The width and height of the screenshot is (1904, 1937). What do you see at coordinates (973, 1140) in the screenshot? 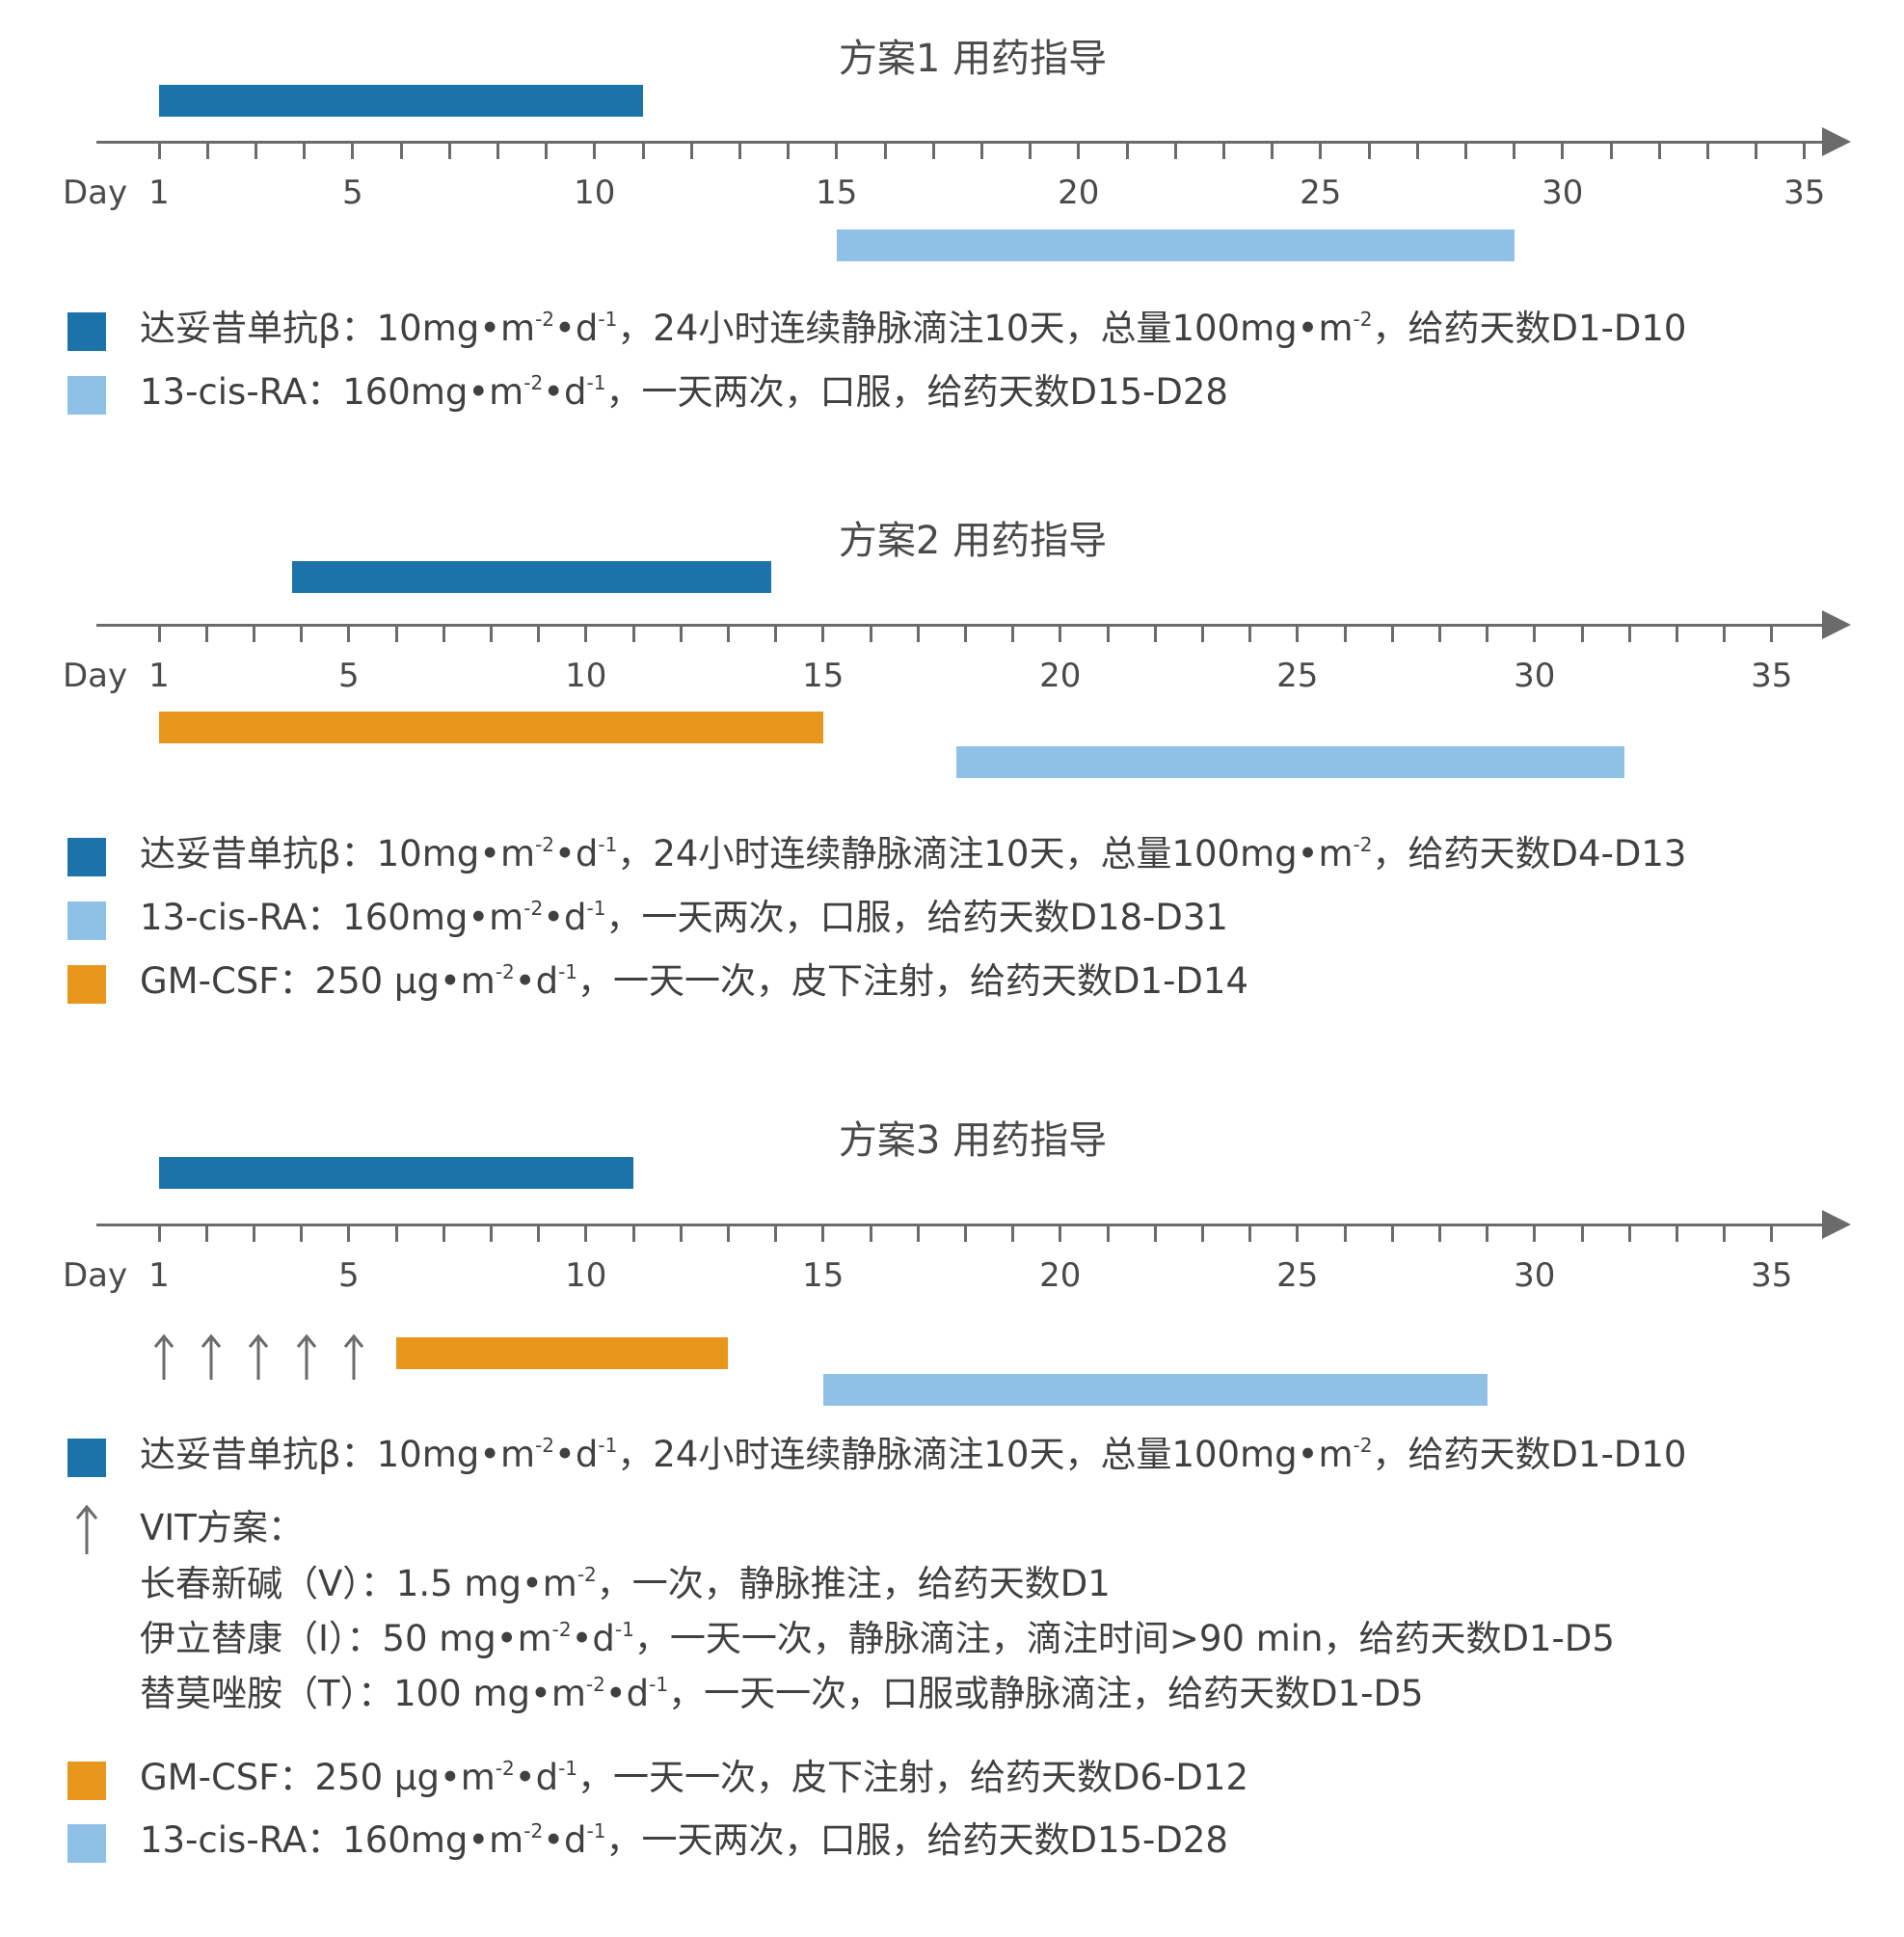
I see `panel-title: 方案3 用药指导` at bounding box center [973, 1140].